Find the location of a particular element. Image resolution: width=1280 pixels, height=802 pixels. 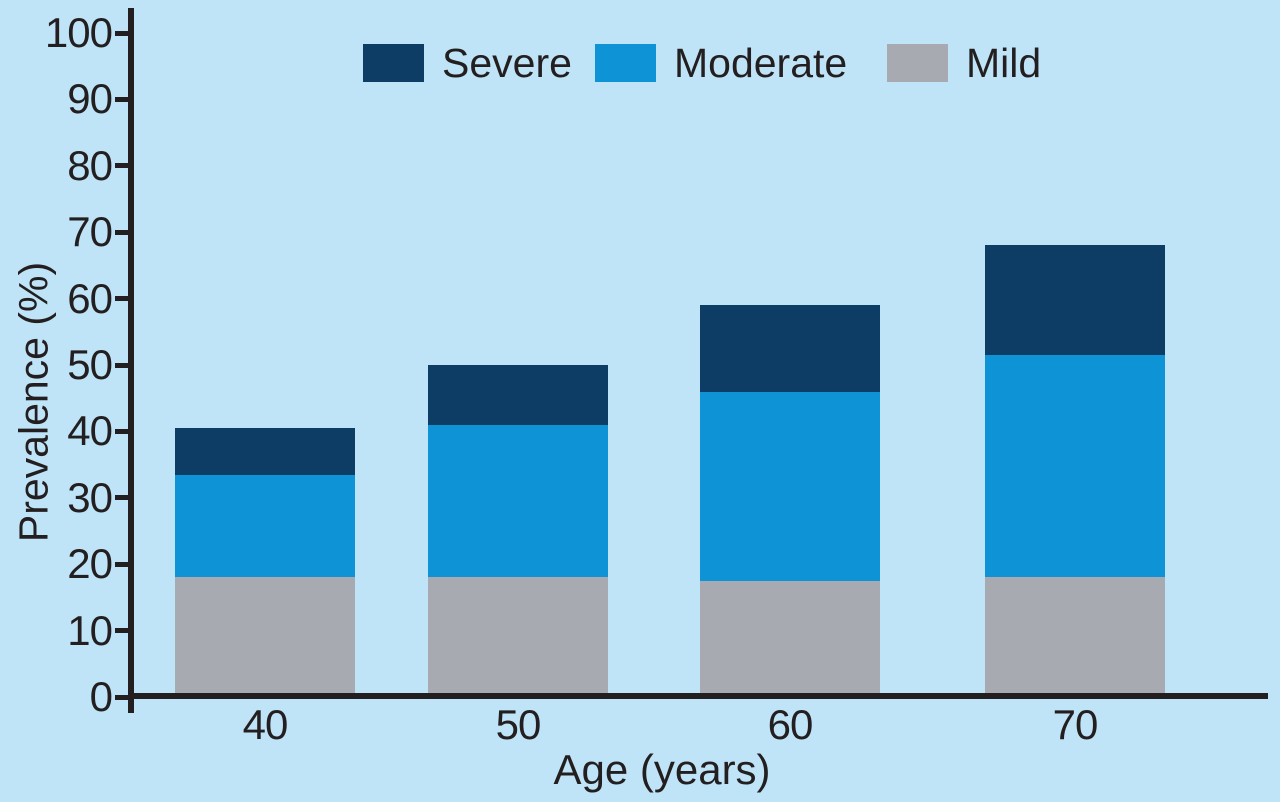

legend-swatch-severe is located at coordinates (393, 63).